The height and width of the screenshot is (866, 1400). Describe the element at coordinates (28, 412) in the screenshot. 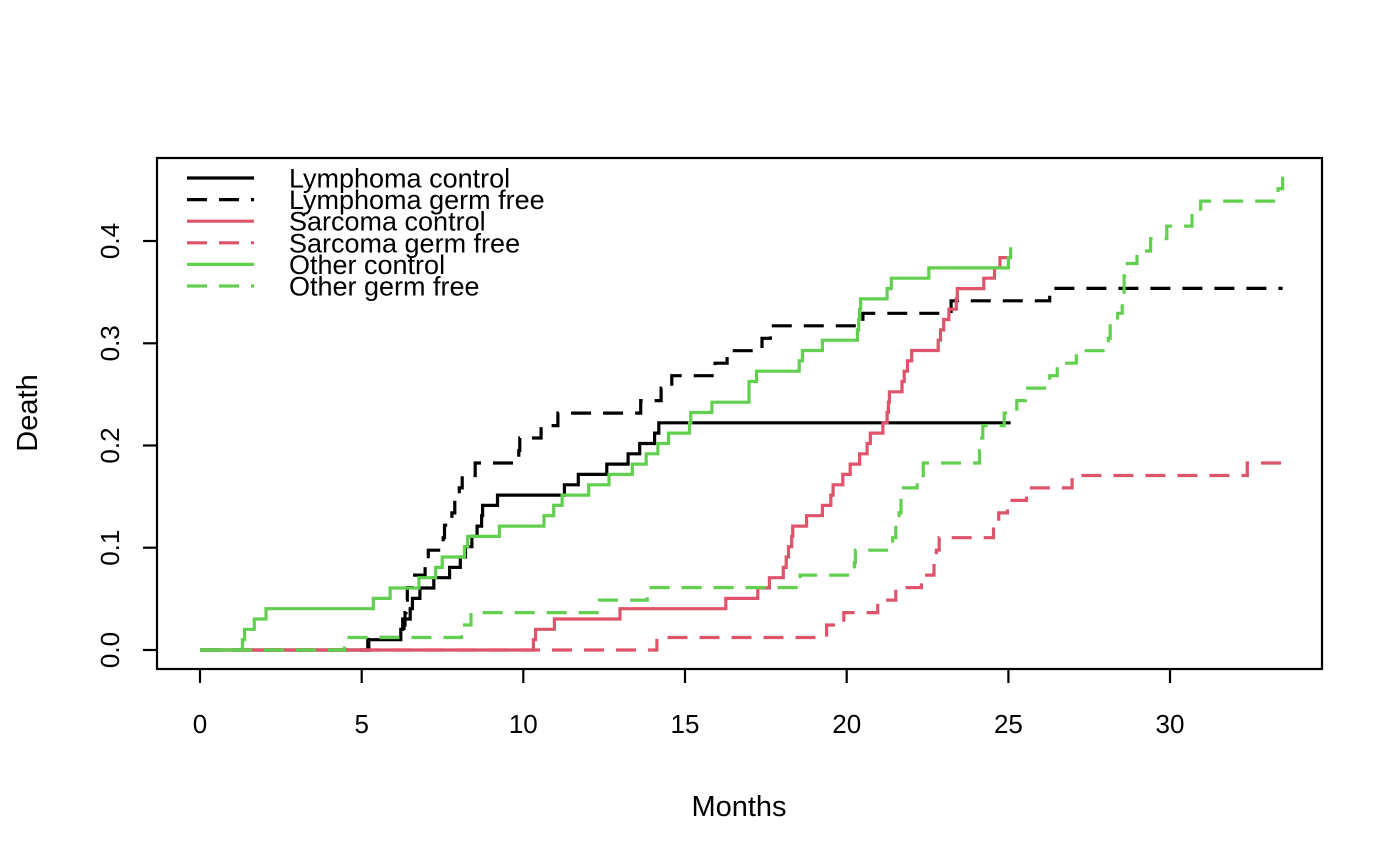

I see `y-axis-title: Death` at that location.